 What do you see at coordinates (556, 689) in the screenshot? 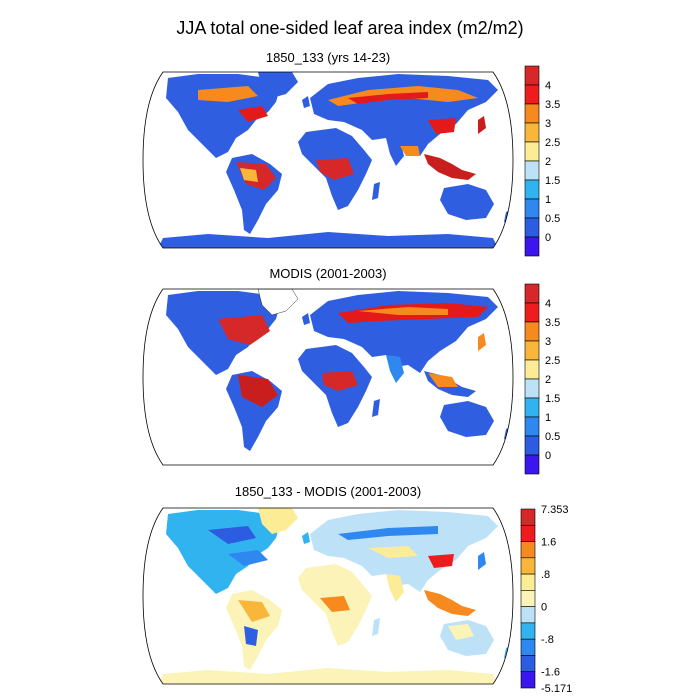
I see `colorbar-label: -5.171` at bounding box center [556, 689].